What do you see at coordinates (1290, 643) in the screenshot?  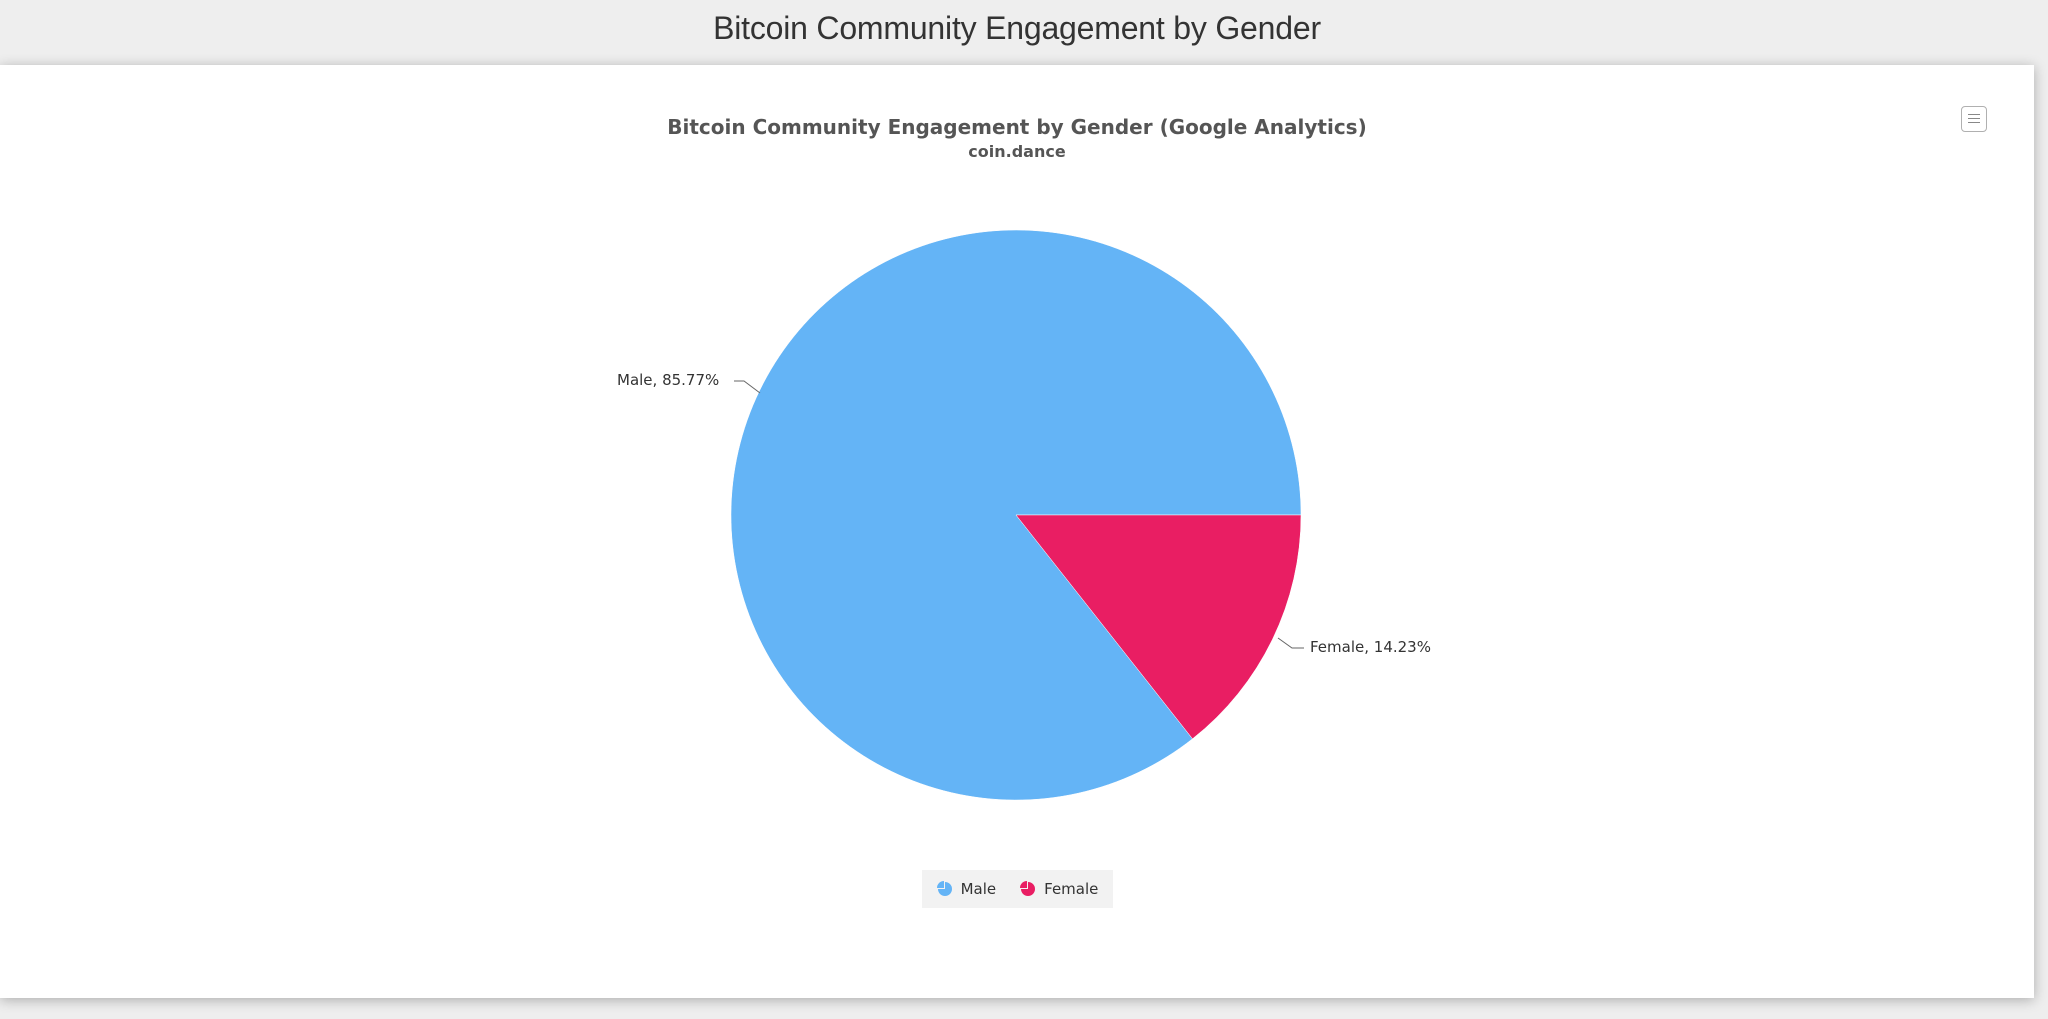 I see `female-label-connector` at bounding box center [1290, 643].